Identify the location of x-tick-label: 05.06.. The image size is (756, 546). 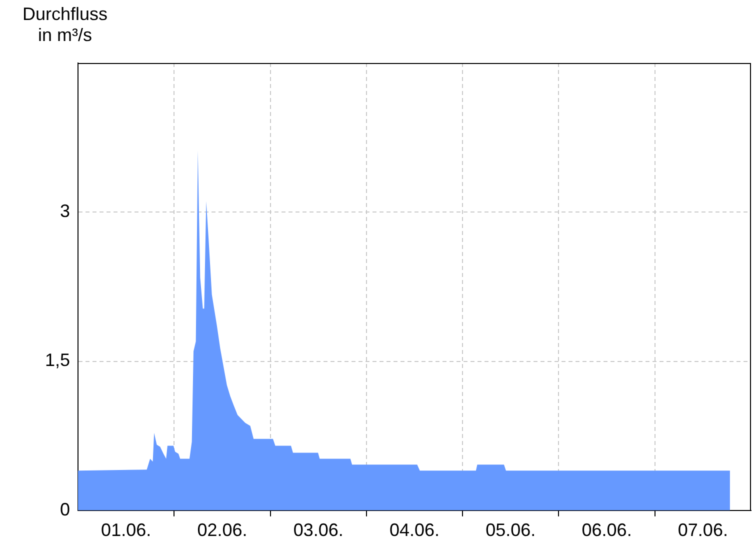
(511, 530).